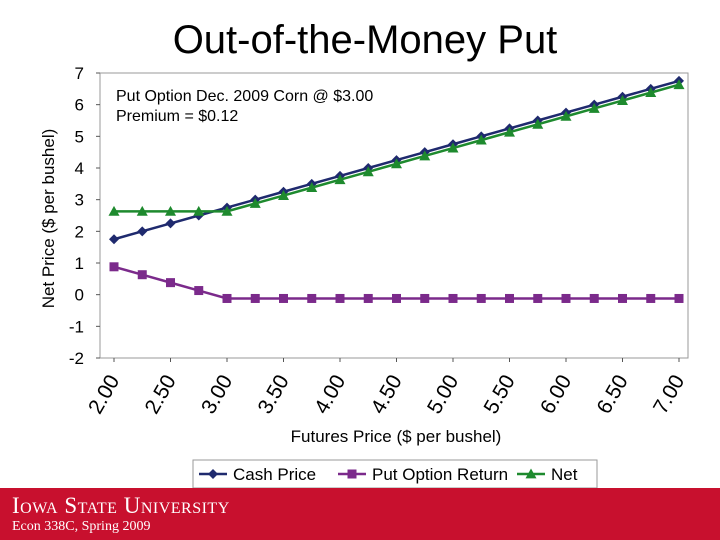 The height and width of the screenshot is (540, 720). Describe the element at coordinates (79, 168) in the screenshot. I see `y-tick-label: 4` at that location.